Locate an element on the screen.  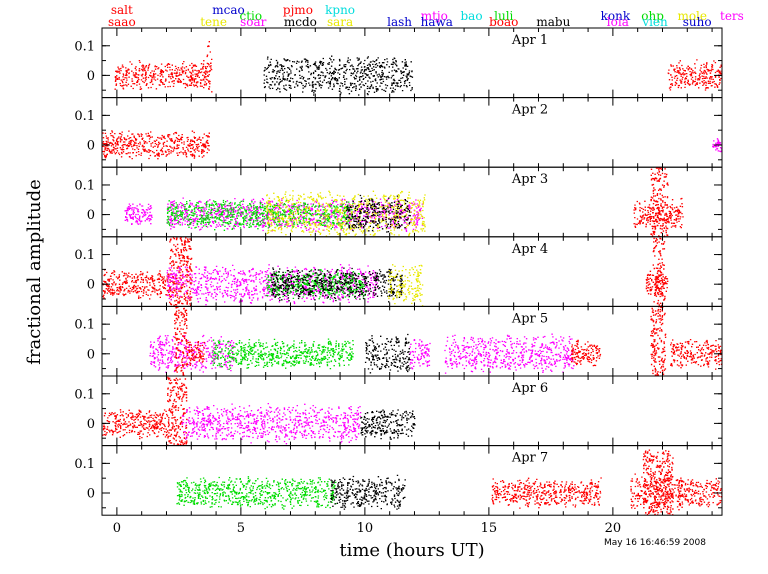
site-label-pjmo: pjmo is located at coordinates (298, 10).